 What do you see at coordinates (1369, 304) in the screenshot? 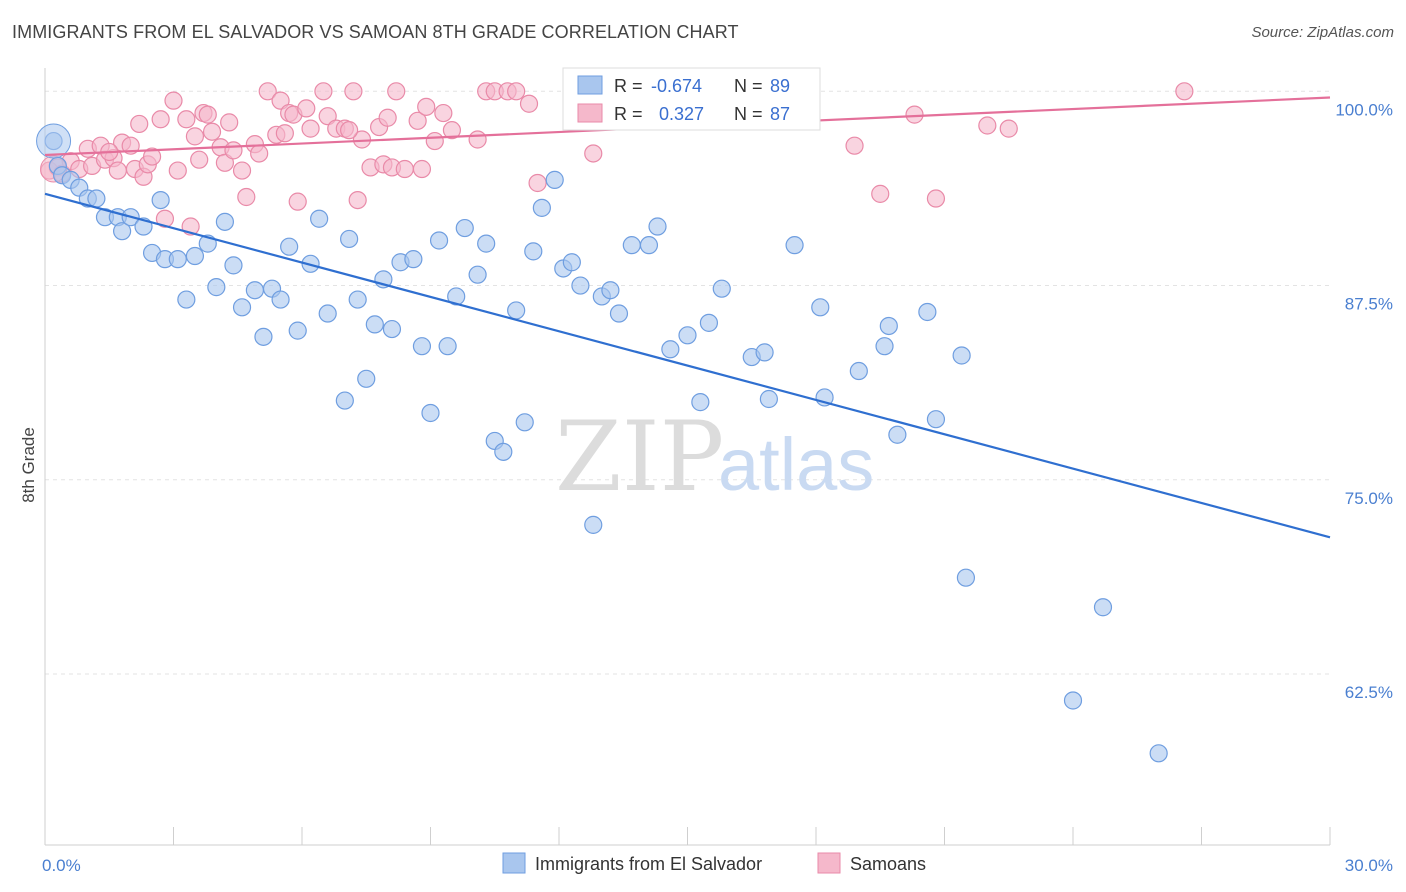
I see `y-tick-label-1: 87.5%` at bounding box center [1369, 304].